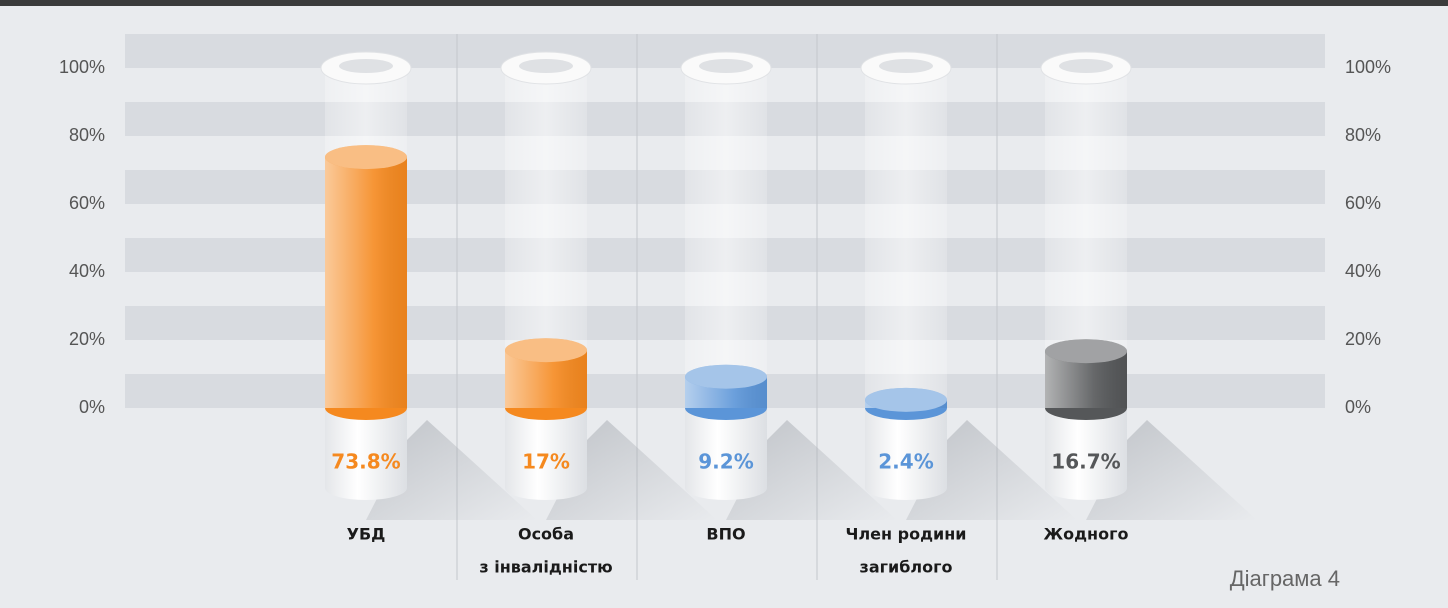 The width and height of the screenshot is (1448, 608). I want to click on y-tick-label-right: 80%, so click(1363, 135).